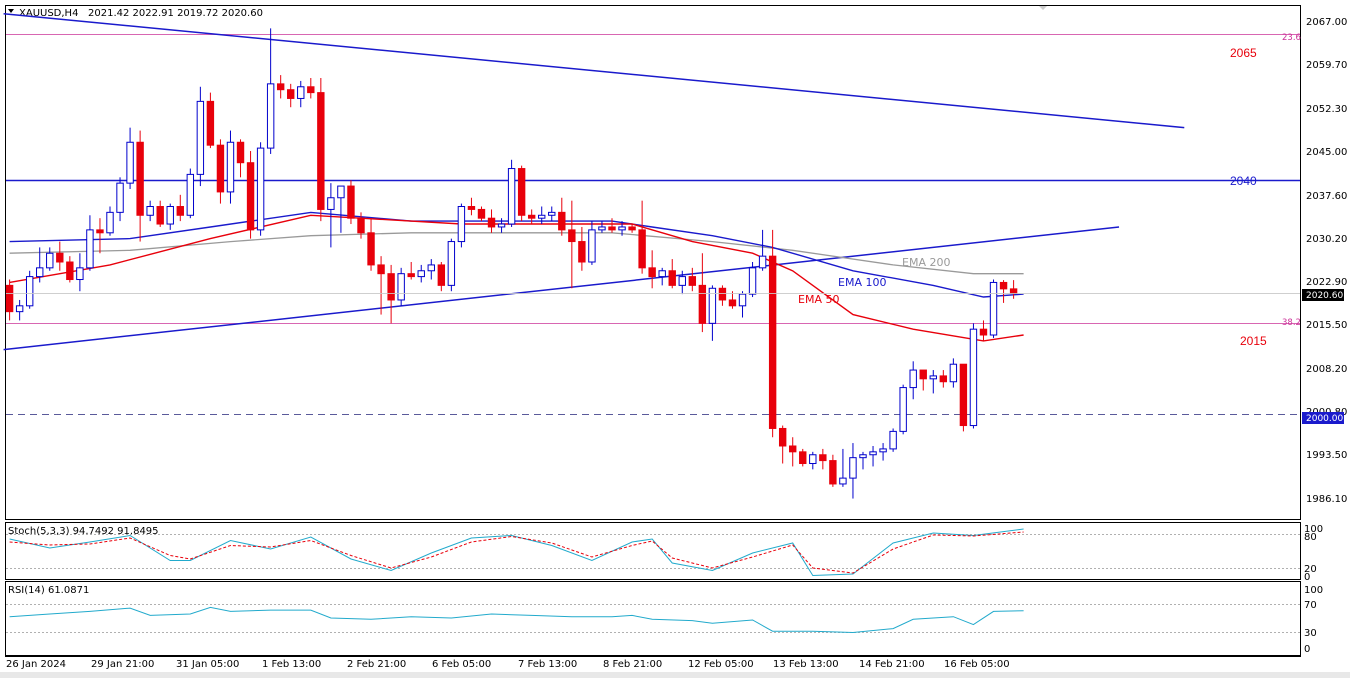 This screenshot has height=678, width=1350. What do you see at coordinates (862, 282) in the screenshot?
I see `ema100-label: EMA 100` at bounding box center [862, 282].